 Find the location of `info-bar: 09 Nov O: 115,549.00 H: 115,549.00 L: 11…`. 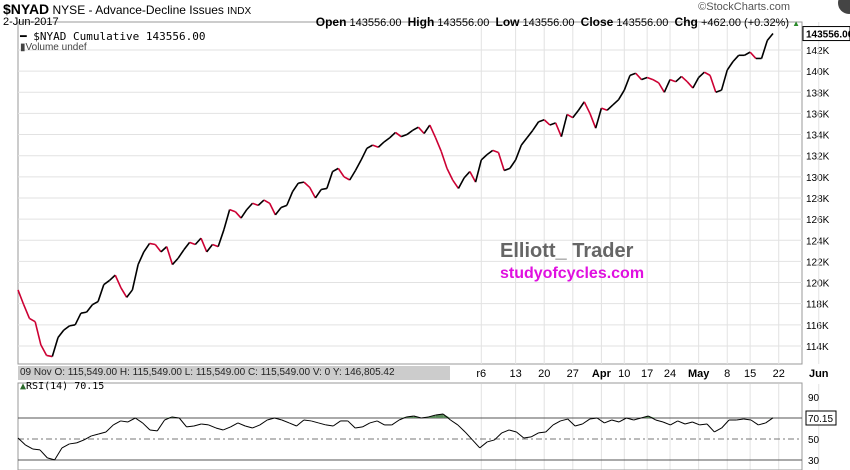

info-bar: 09 Nov O: 115,549.00 H: 115,549.00 L: 11… is located at coordinates (234, 373).